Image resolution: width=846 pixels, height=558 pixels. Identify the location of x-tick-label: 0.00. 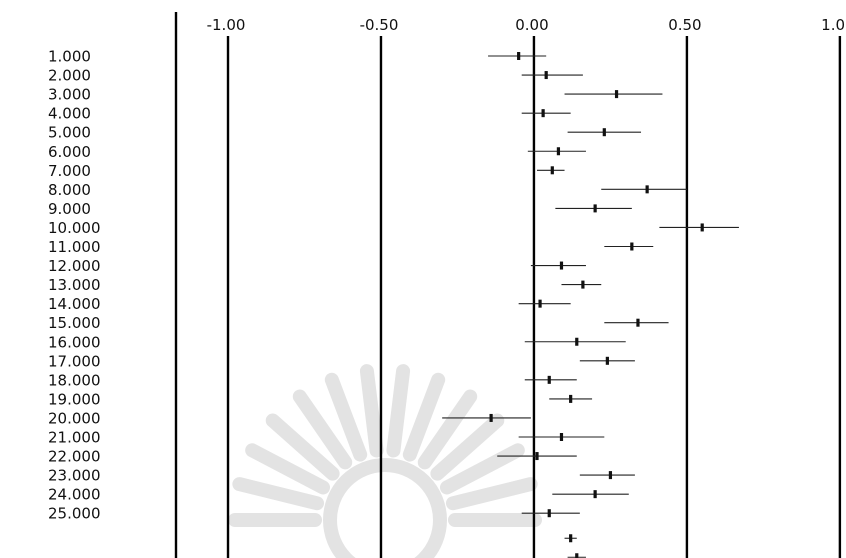
(531, 25).